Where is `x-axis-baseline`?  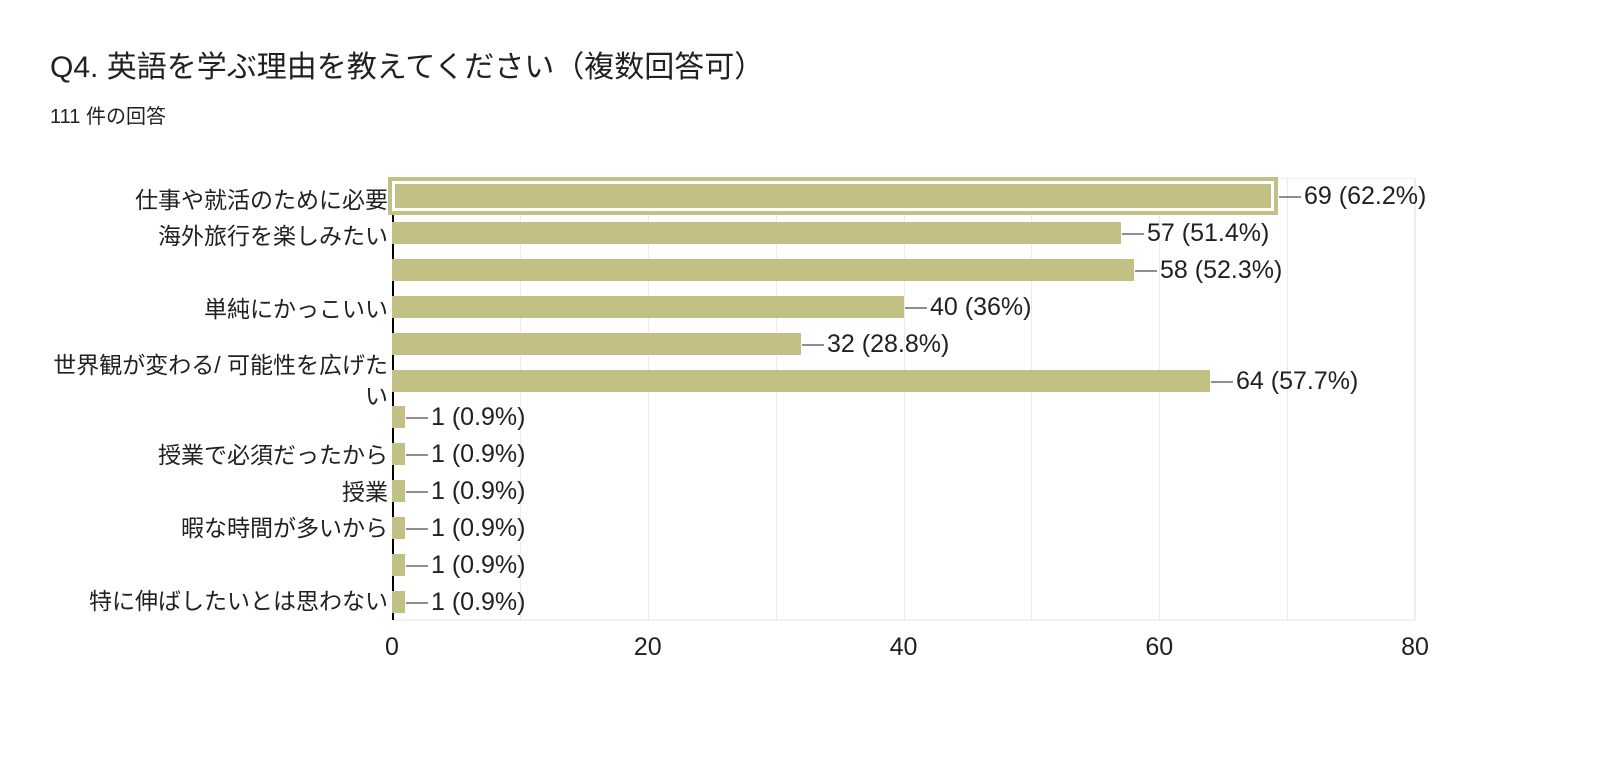 x-axis-baseline is located at coordinates (904, 620).